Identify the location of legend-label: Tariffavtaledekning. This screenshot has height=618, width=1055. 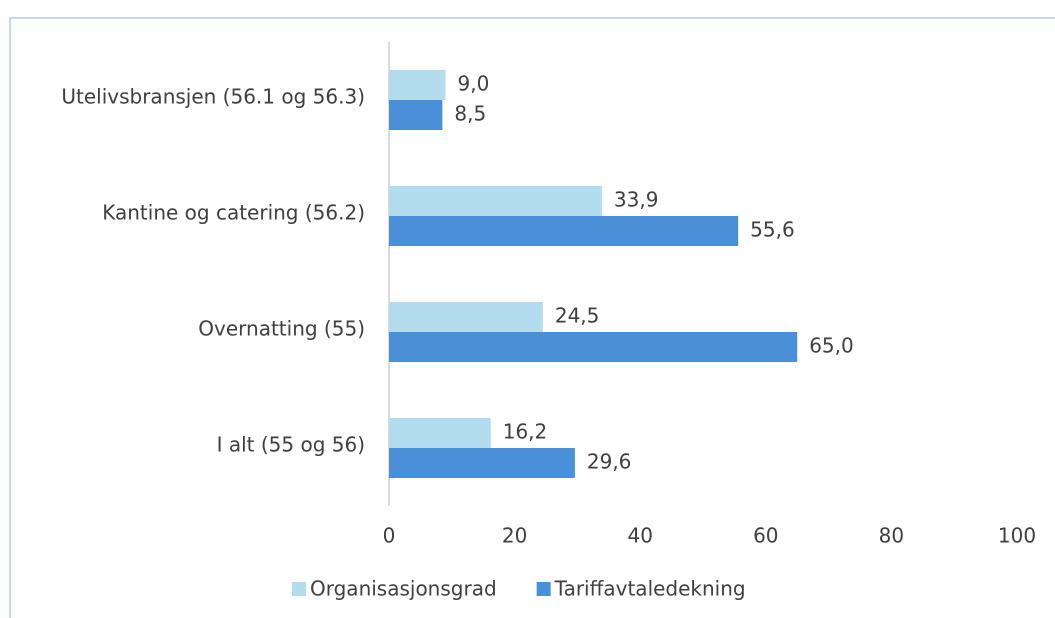
(650, 589).